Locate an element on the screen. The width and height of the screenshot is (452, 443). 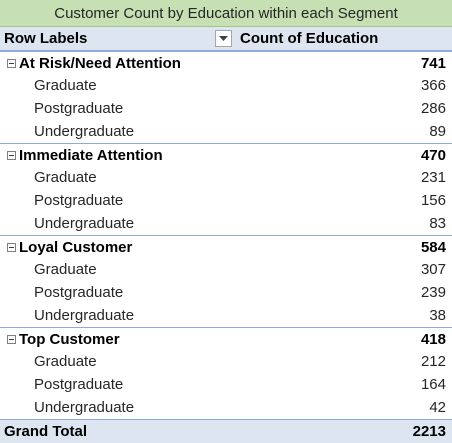
row-value: 89 is located at coordinates (437, 131).